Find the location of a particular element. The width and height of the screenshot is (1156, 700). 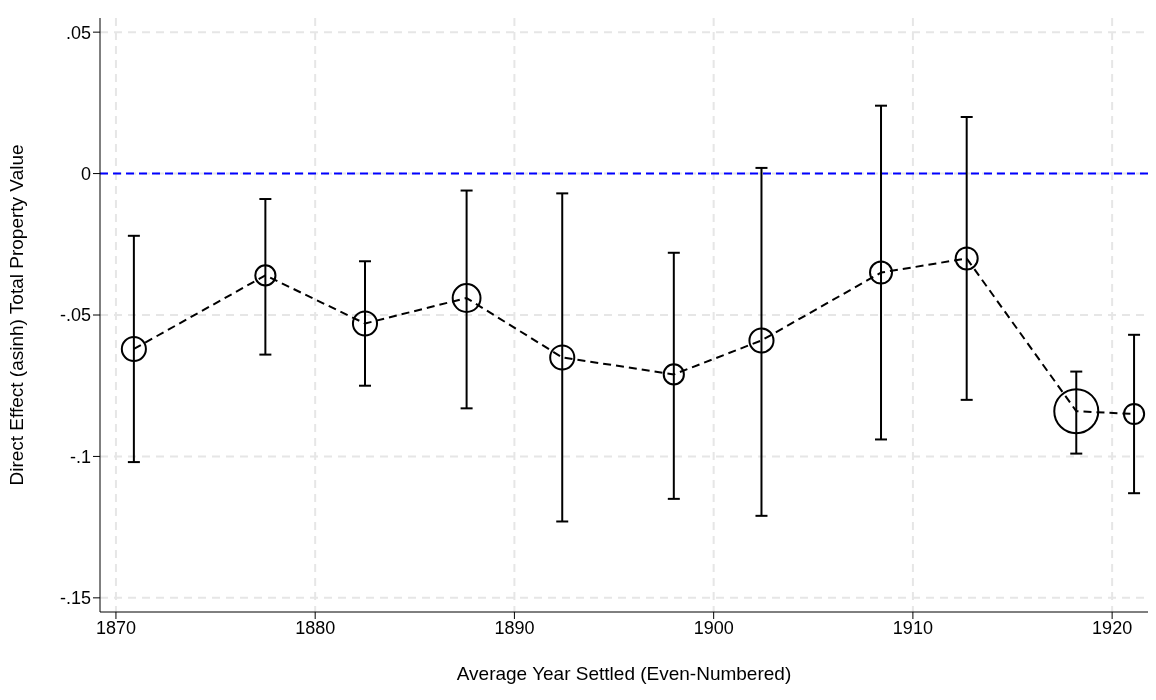

y-tick-label: -.05 is located at coordinates (75, 315).